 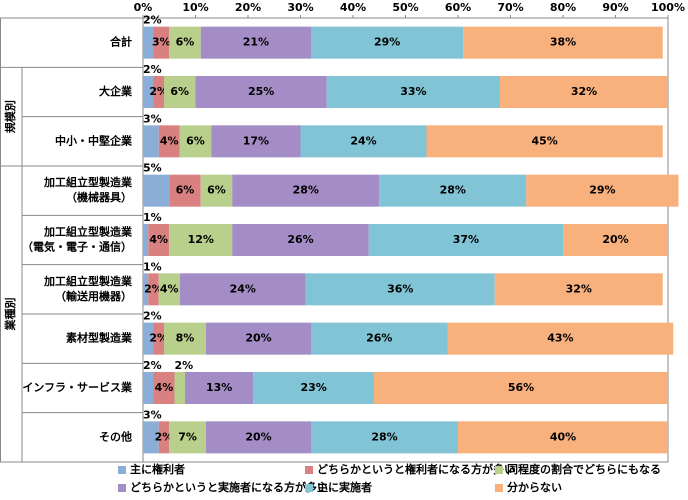 I want to click on x-tick-label: 60%, so click(x=458, y=7).